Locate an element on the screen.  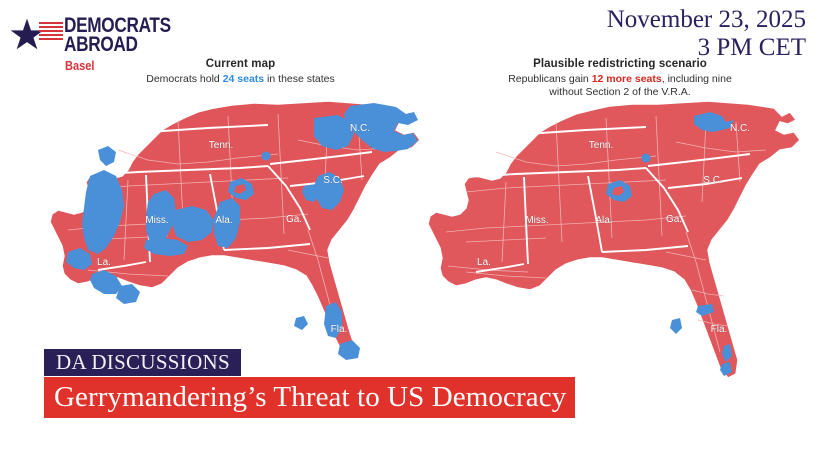
right-sub-line2: without Section 2 of the V.R.A. is located at coordinates (620, 92).